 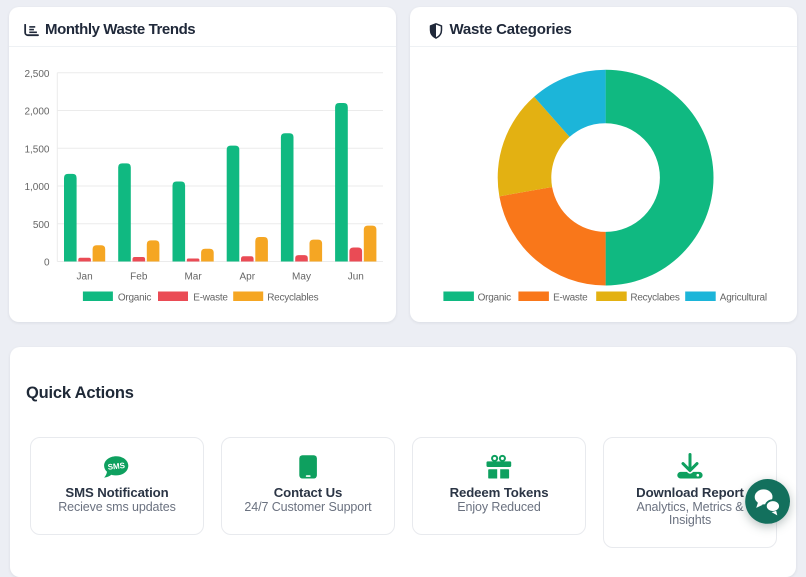 What do you see at coordinates (41, 225) in the screenshot?
I see `svg-text: 500` at bounding box center [41, 225].